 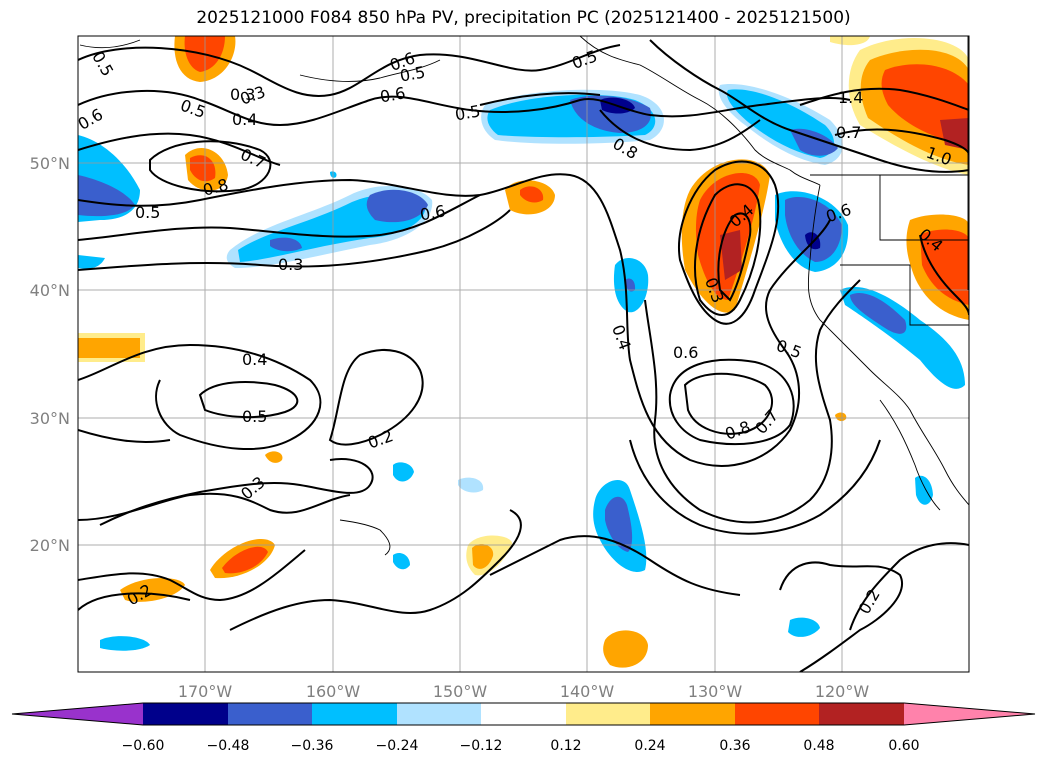 I want to click on colorbar-tick-label: −0.24, so click(x=397, y=746).